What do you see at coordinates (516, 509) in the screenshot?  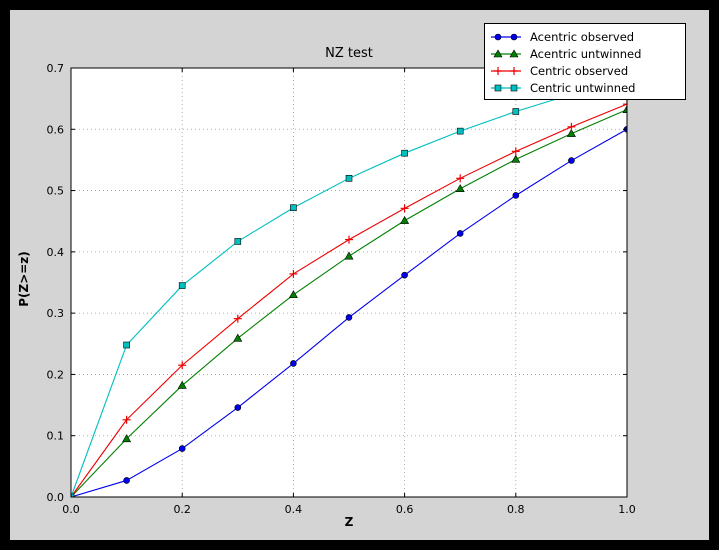 I see `x-tick-label: 0.8` at bounding box center [516, 509].